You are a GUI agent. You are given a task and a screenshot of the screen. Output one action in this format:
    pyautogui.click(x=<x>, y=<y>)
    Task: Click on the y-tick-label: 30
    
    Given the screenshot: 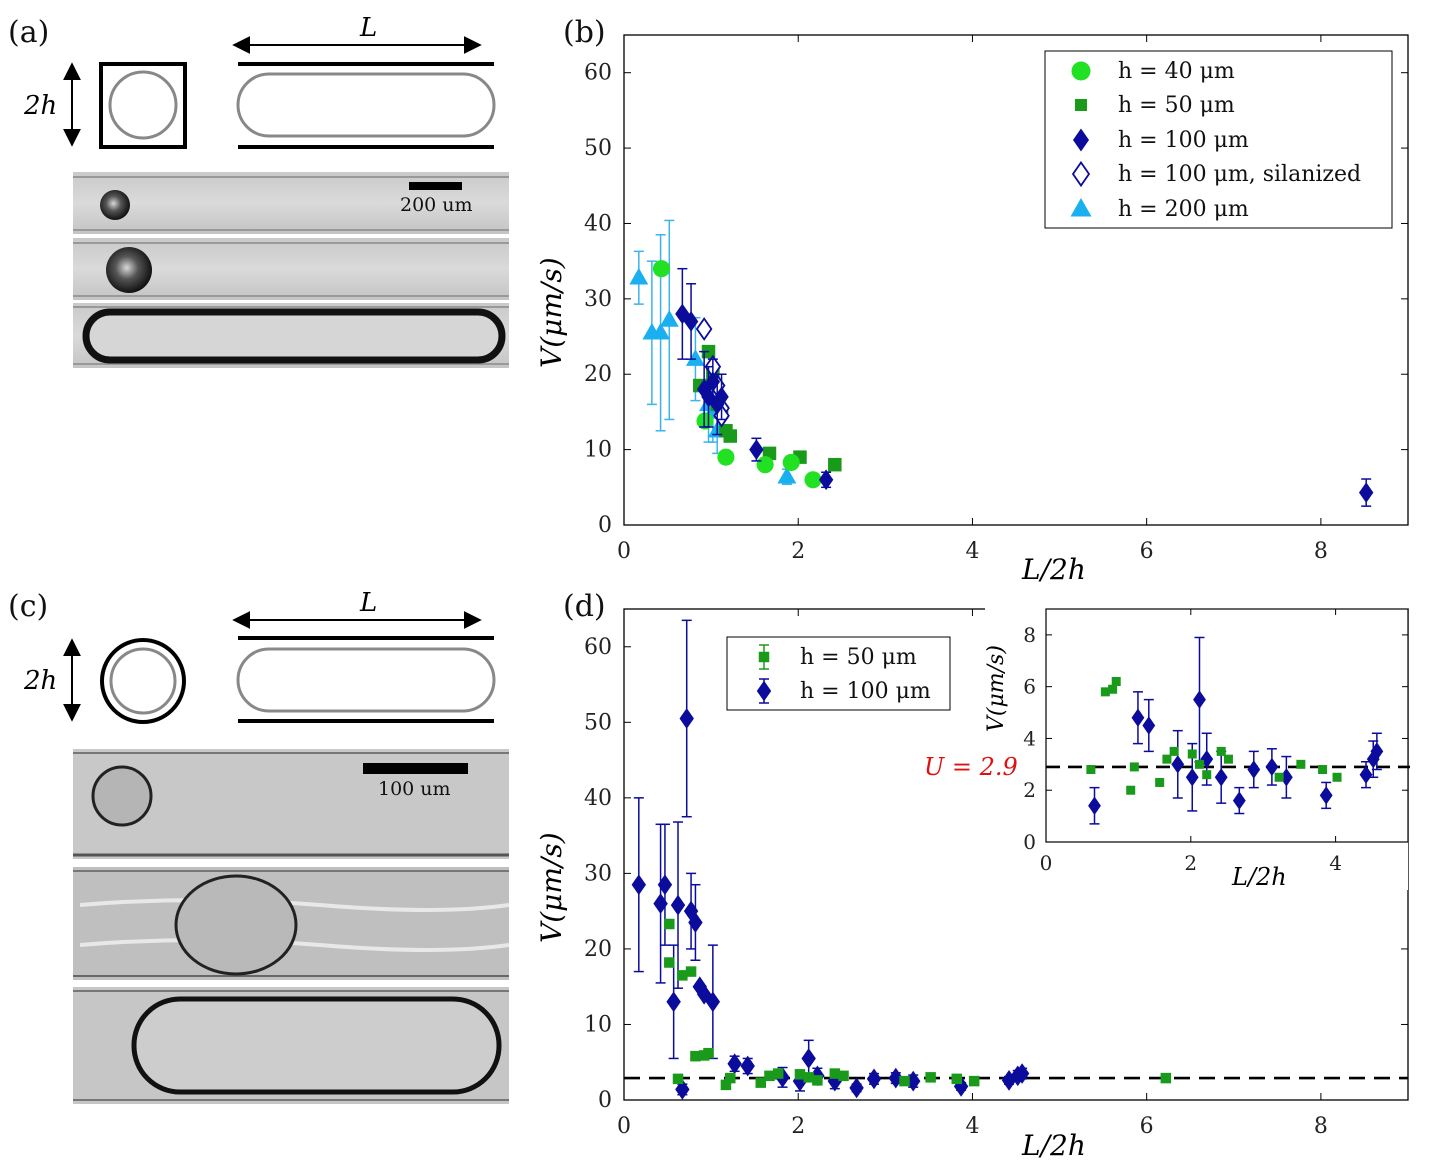 What is the action you would take?
    pyautogui.click(x=598, y=299)
    